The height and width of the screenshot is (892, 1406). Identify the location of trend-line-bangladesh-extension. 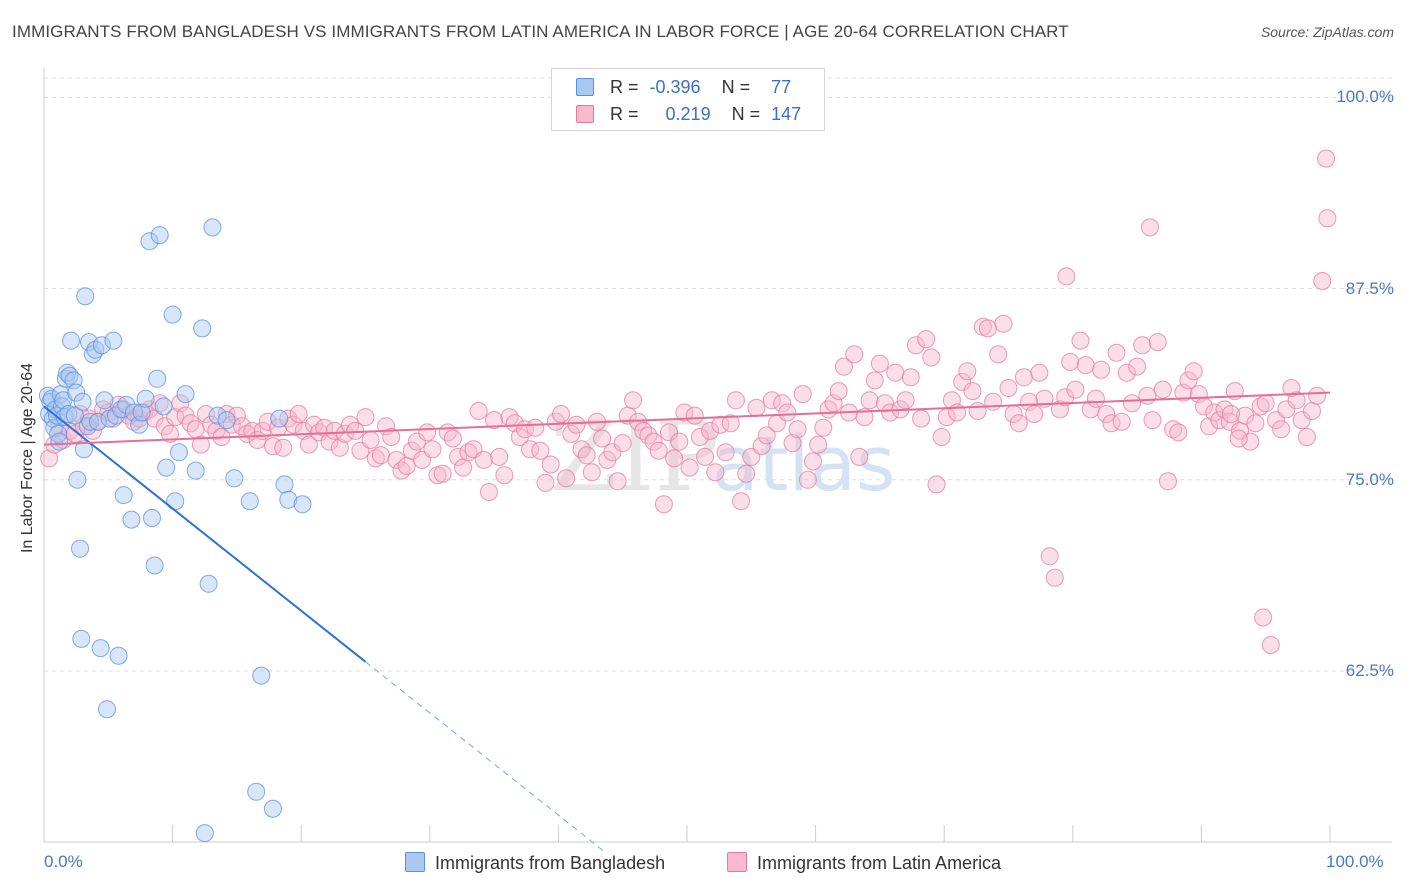
(484, 756).